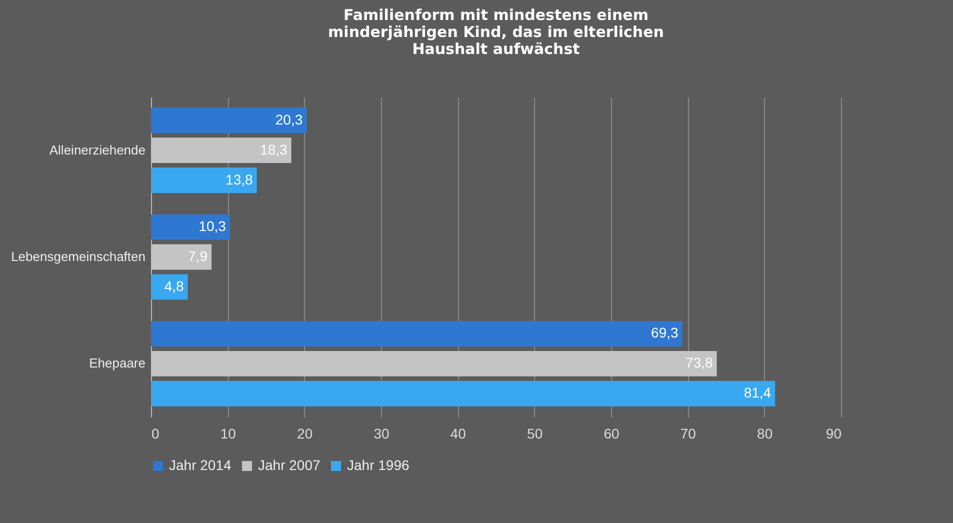 Image resolution: width=953 pixels, height=523 pixels. I want to click on x-tick-label: 20, so click(305, 434).